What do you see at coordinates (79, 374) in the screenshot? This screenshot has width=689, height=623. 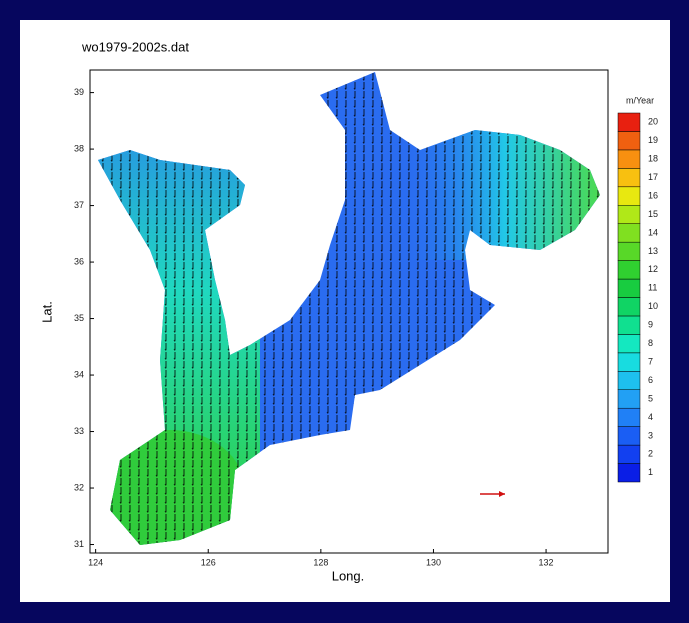 I see `y-tick-label: 34` at bounding box center [79, 374].